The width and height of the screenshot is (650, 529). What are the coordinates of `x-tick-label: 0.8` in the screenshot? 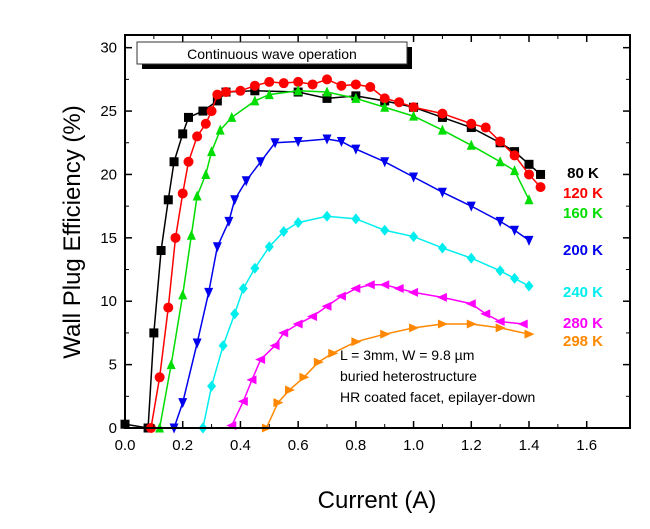 It's located at (355, 445).